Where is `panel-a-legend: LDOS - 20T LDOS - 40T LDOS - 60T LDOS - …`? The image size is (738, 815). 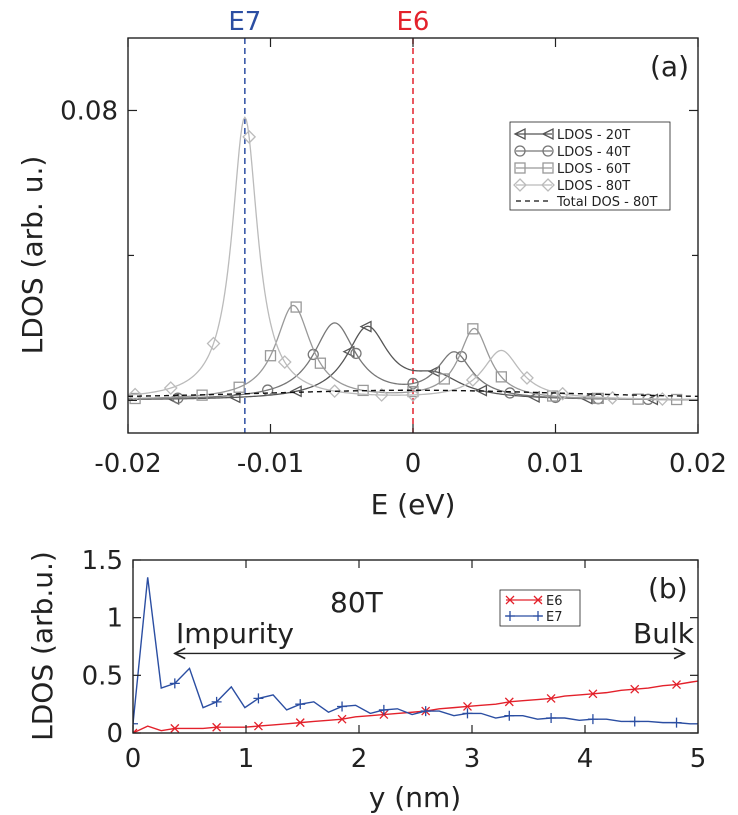
panel-a-legend: LDOS - 20T LDOS - 40T LDOS - 60T LDOS - … is located at coordinates (590, 166).